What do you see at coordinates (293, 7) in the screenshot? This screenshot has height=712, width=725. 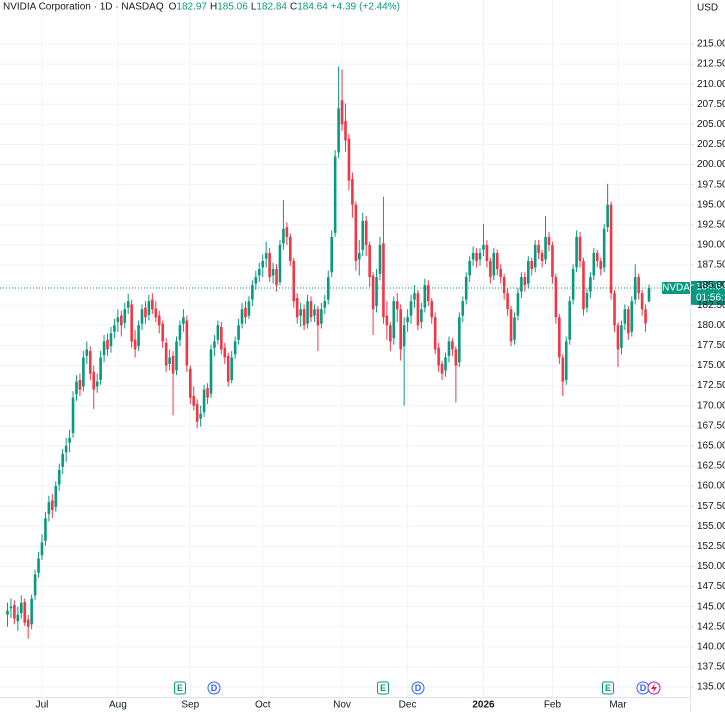 I see `ohlc-label: C` at bounding box center [293, 7].